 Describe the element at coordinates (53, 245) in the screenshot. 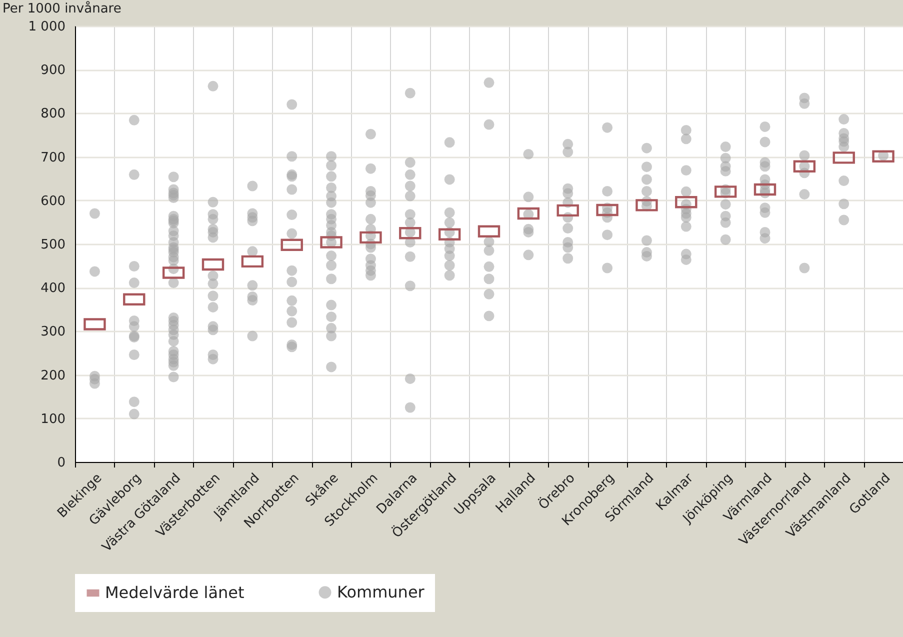

I see `y-tick-label: 500` at that location.